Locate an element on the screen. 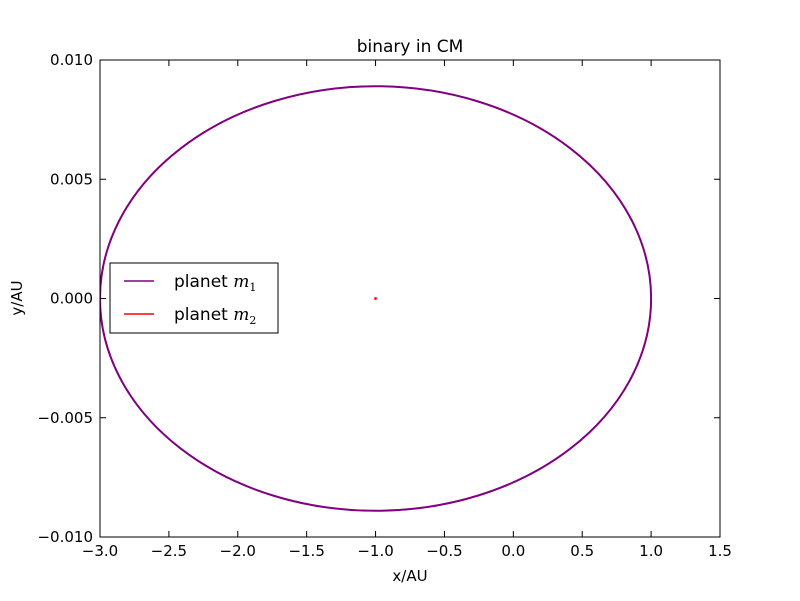  legend-box is located at coordinates (194, 298).